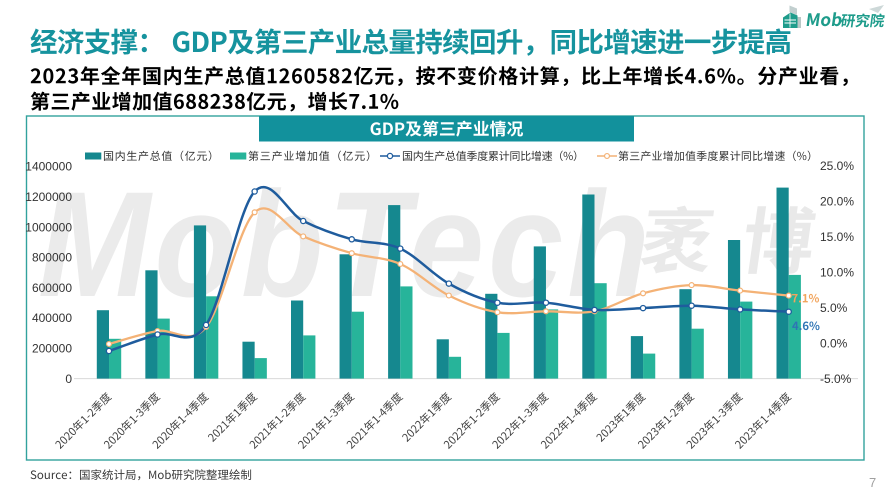  Describe the element at coordinates (52, 349) in the screenshot. I see `svg-text: 200000` at that location.